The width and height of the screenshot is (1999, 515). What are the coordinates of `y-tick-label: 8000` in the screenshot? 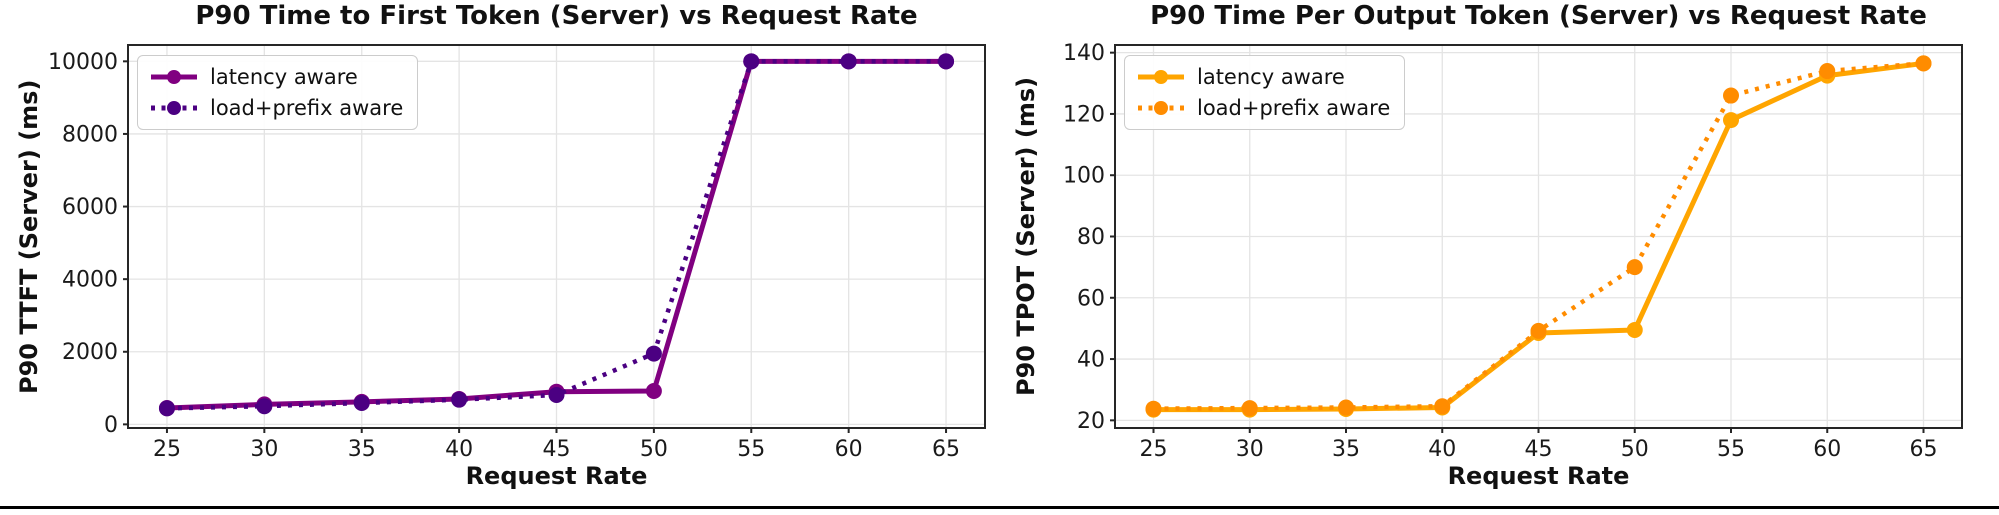 It's located at (90, 134).